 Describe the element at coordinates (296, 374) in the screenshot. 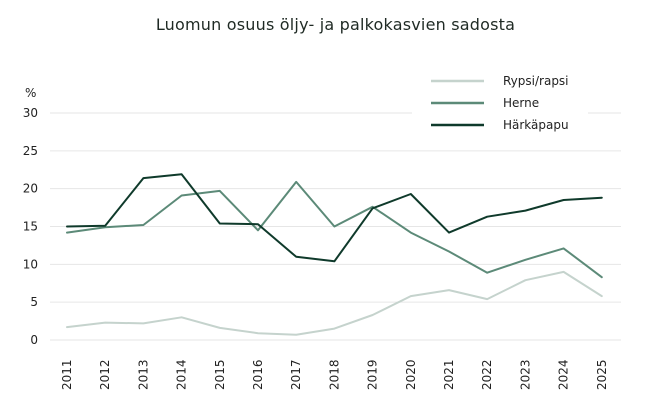

I see `x-tick-label: 2017` at that location.